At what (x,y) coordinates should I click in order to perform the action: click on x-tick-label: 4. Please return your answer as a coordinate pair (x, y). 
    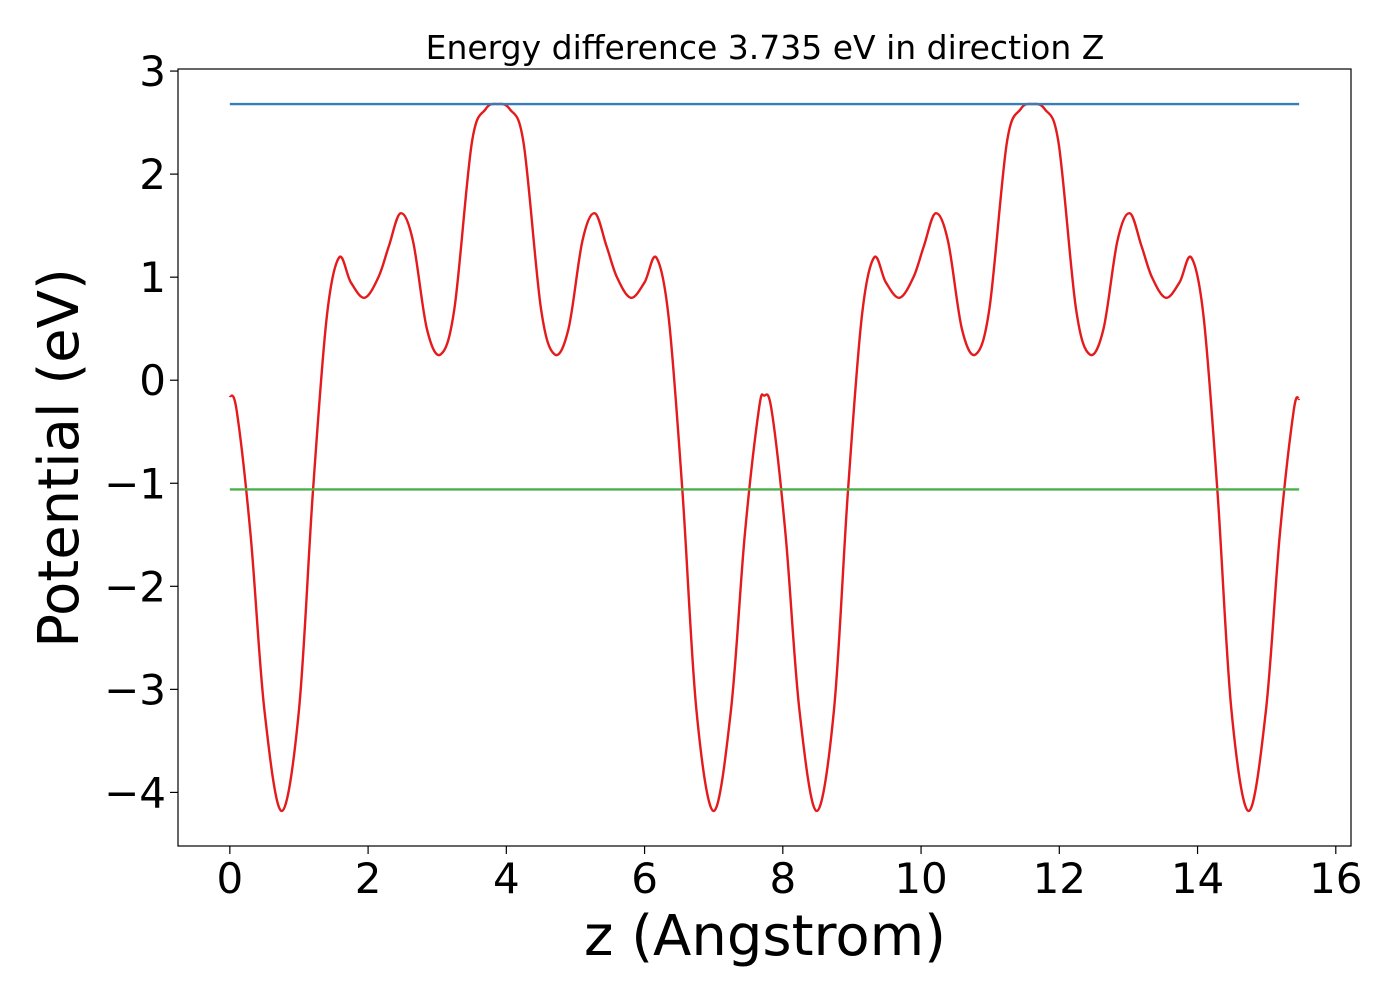
    Looking at the image, I should click on (506, 878).